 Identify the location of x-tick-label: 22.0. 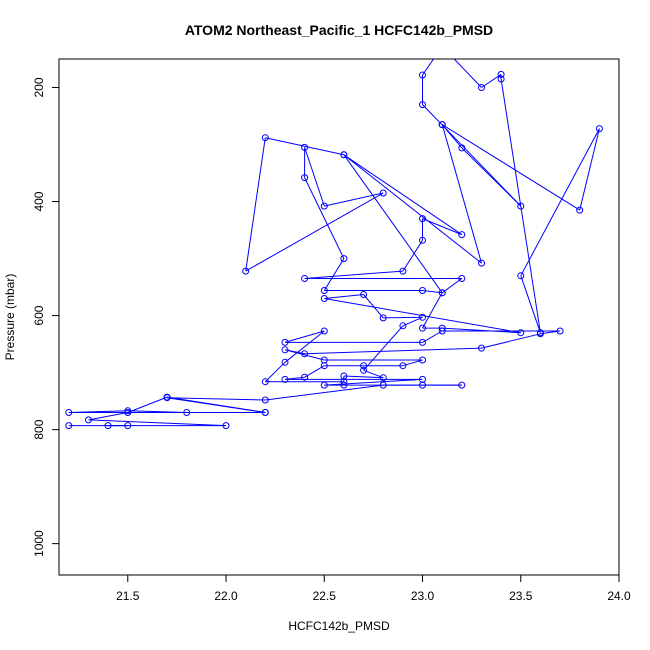
(226, 596).